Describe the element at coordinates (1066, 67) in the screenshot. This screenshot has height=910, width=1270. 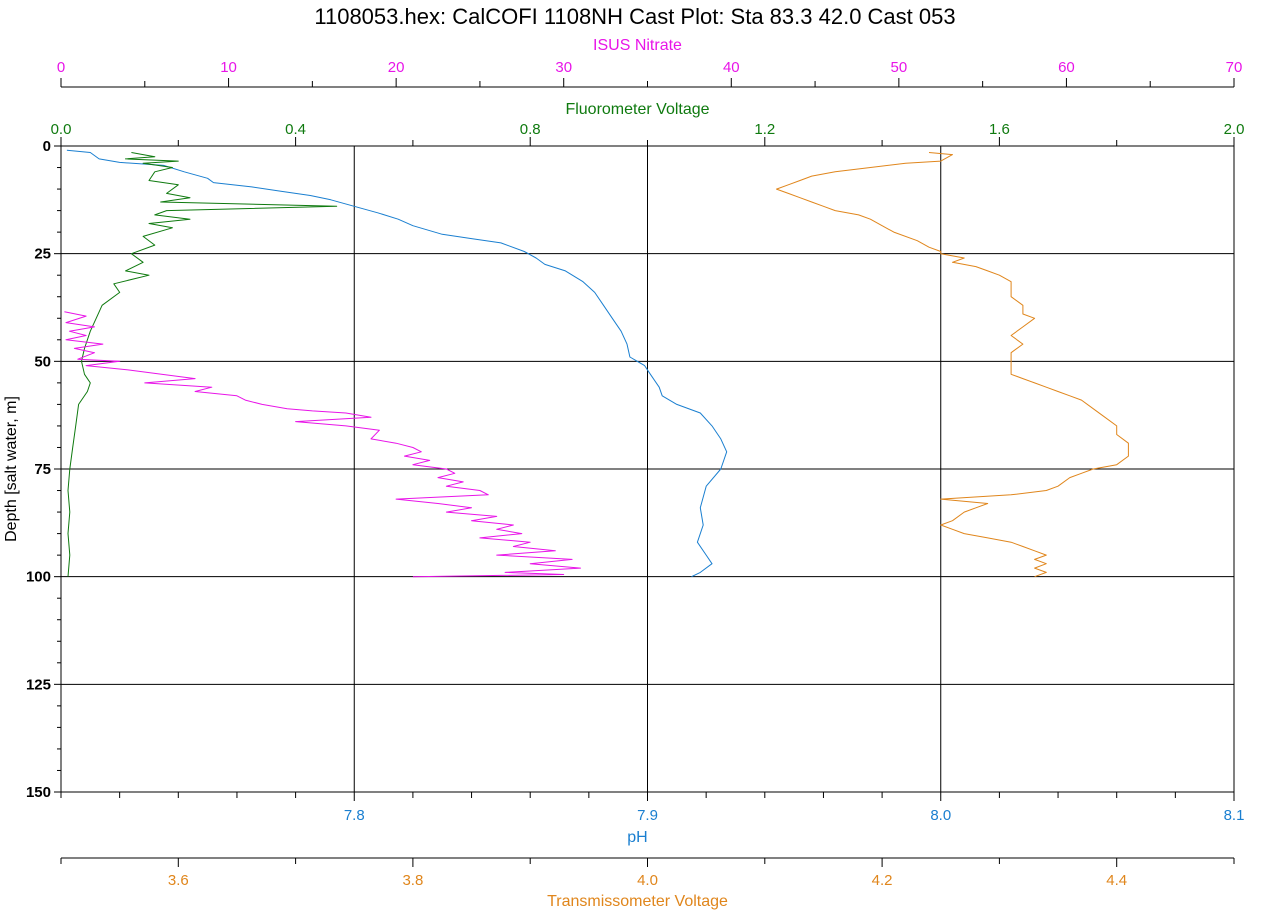
I see `tick-label-nitrate: 60` at that location.